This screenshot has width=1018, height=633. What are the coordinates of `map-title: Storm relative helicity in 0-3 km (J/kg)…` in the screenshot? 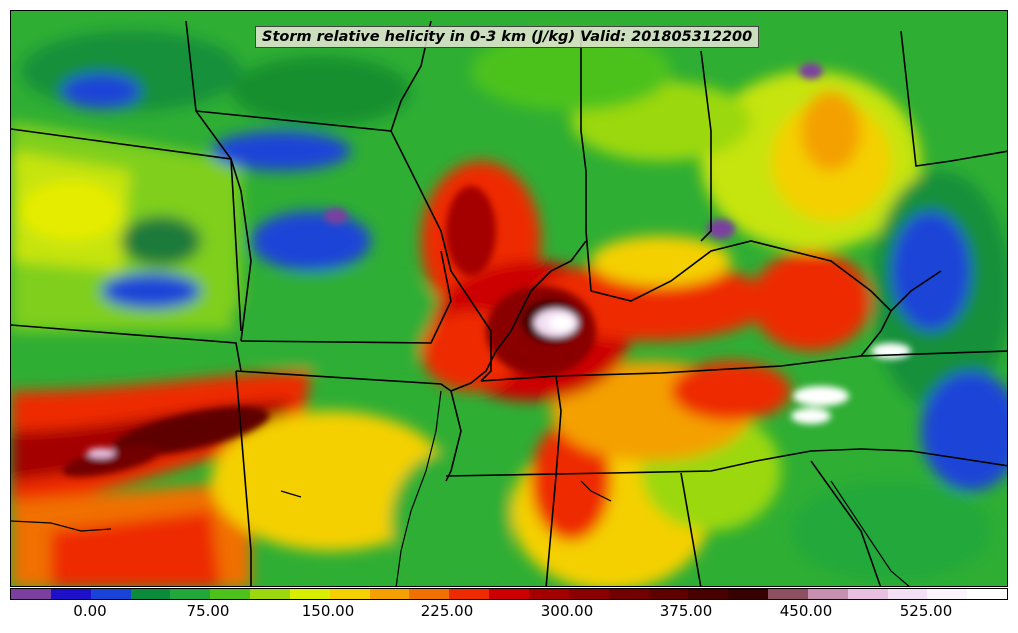 It's located at (507, 37).